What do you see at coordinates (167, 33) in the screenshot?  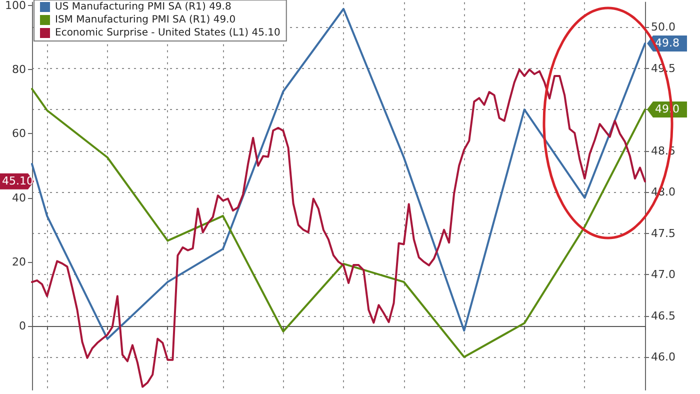 I see `legend-label: Economic Surprise - United States (L1) 45.10` at bounding box center [167, 33].